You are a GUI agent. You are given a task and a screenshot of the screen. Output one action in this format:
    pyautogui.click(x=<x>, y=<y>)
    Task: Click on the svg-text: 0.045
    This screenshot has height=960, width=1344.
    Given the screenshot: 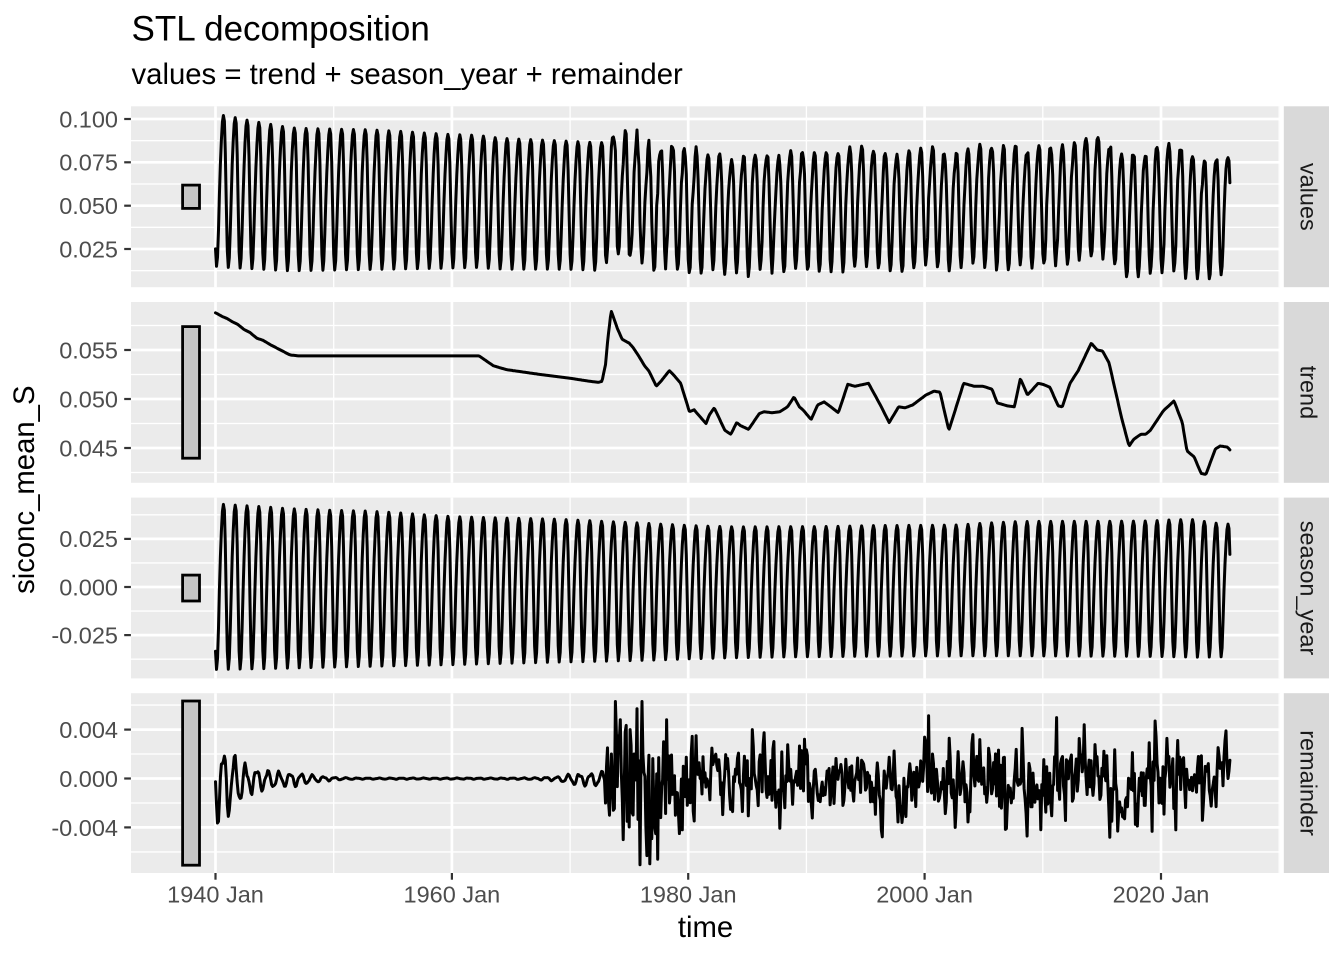 What is the action you would take?
    pyautogui.click(x=88, y=448)
    